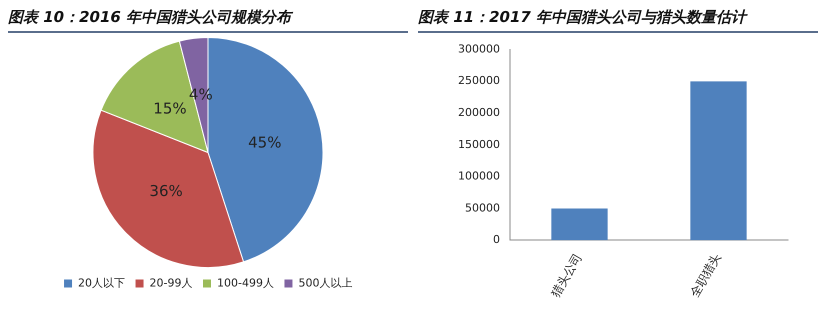  What do you see at coordinates (479, 49) in the screenshot?
I see `y-tick-label: 300000` at bounding box center [479, 49].